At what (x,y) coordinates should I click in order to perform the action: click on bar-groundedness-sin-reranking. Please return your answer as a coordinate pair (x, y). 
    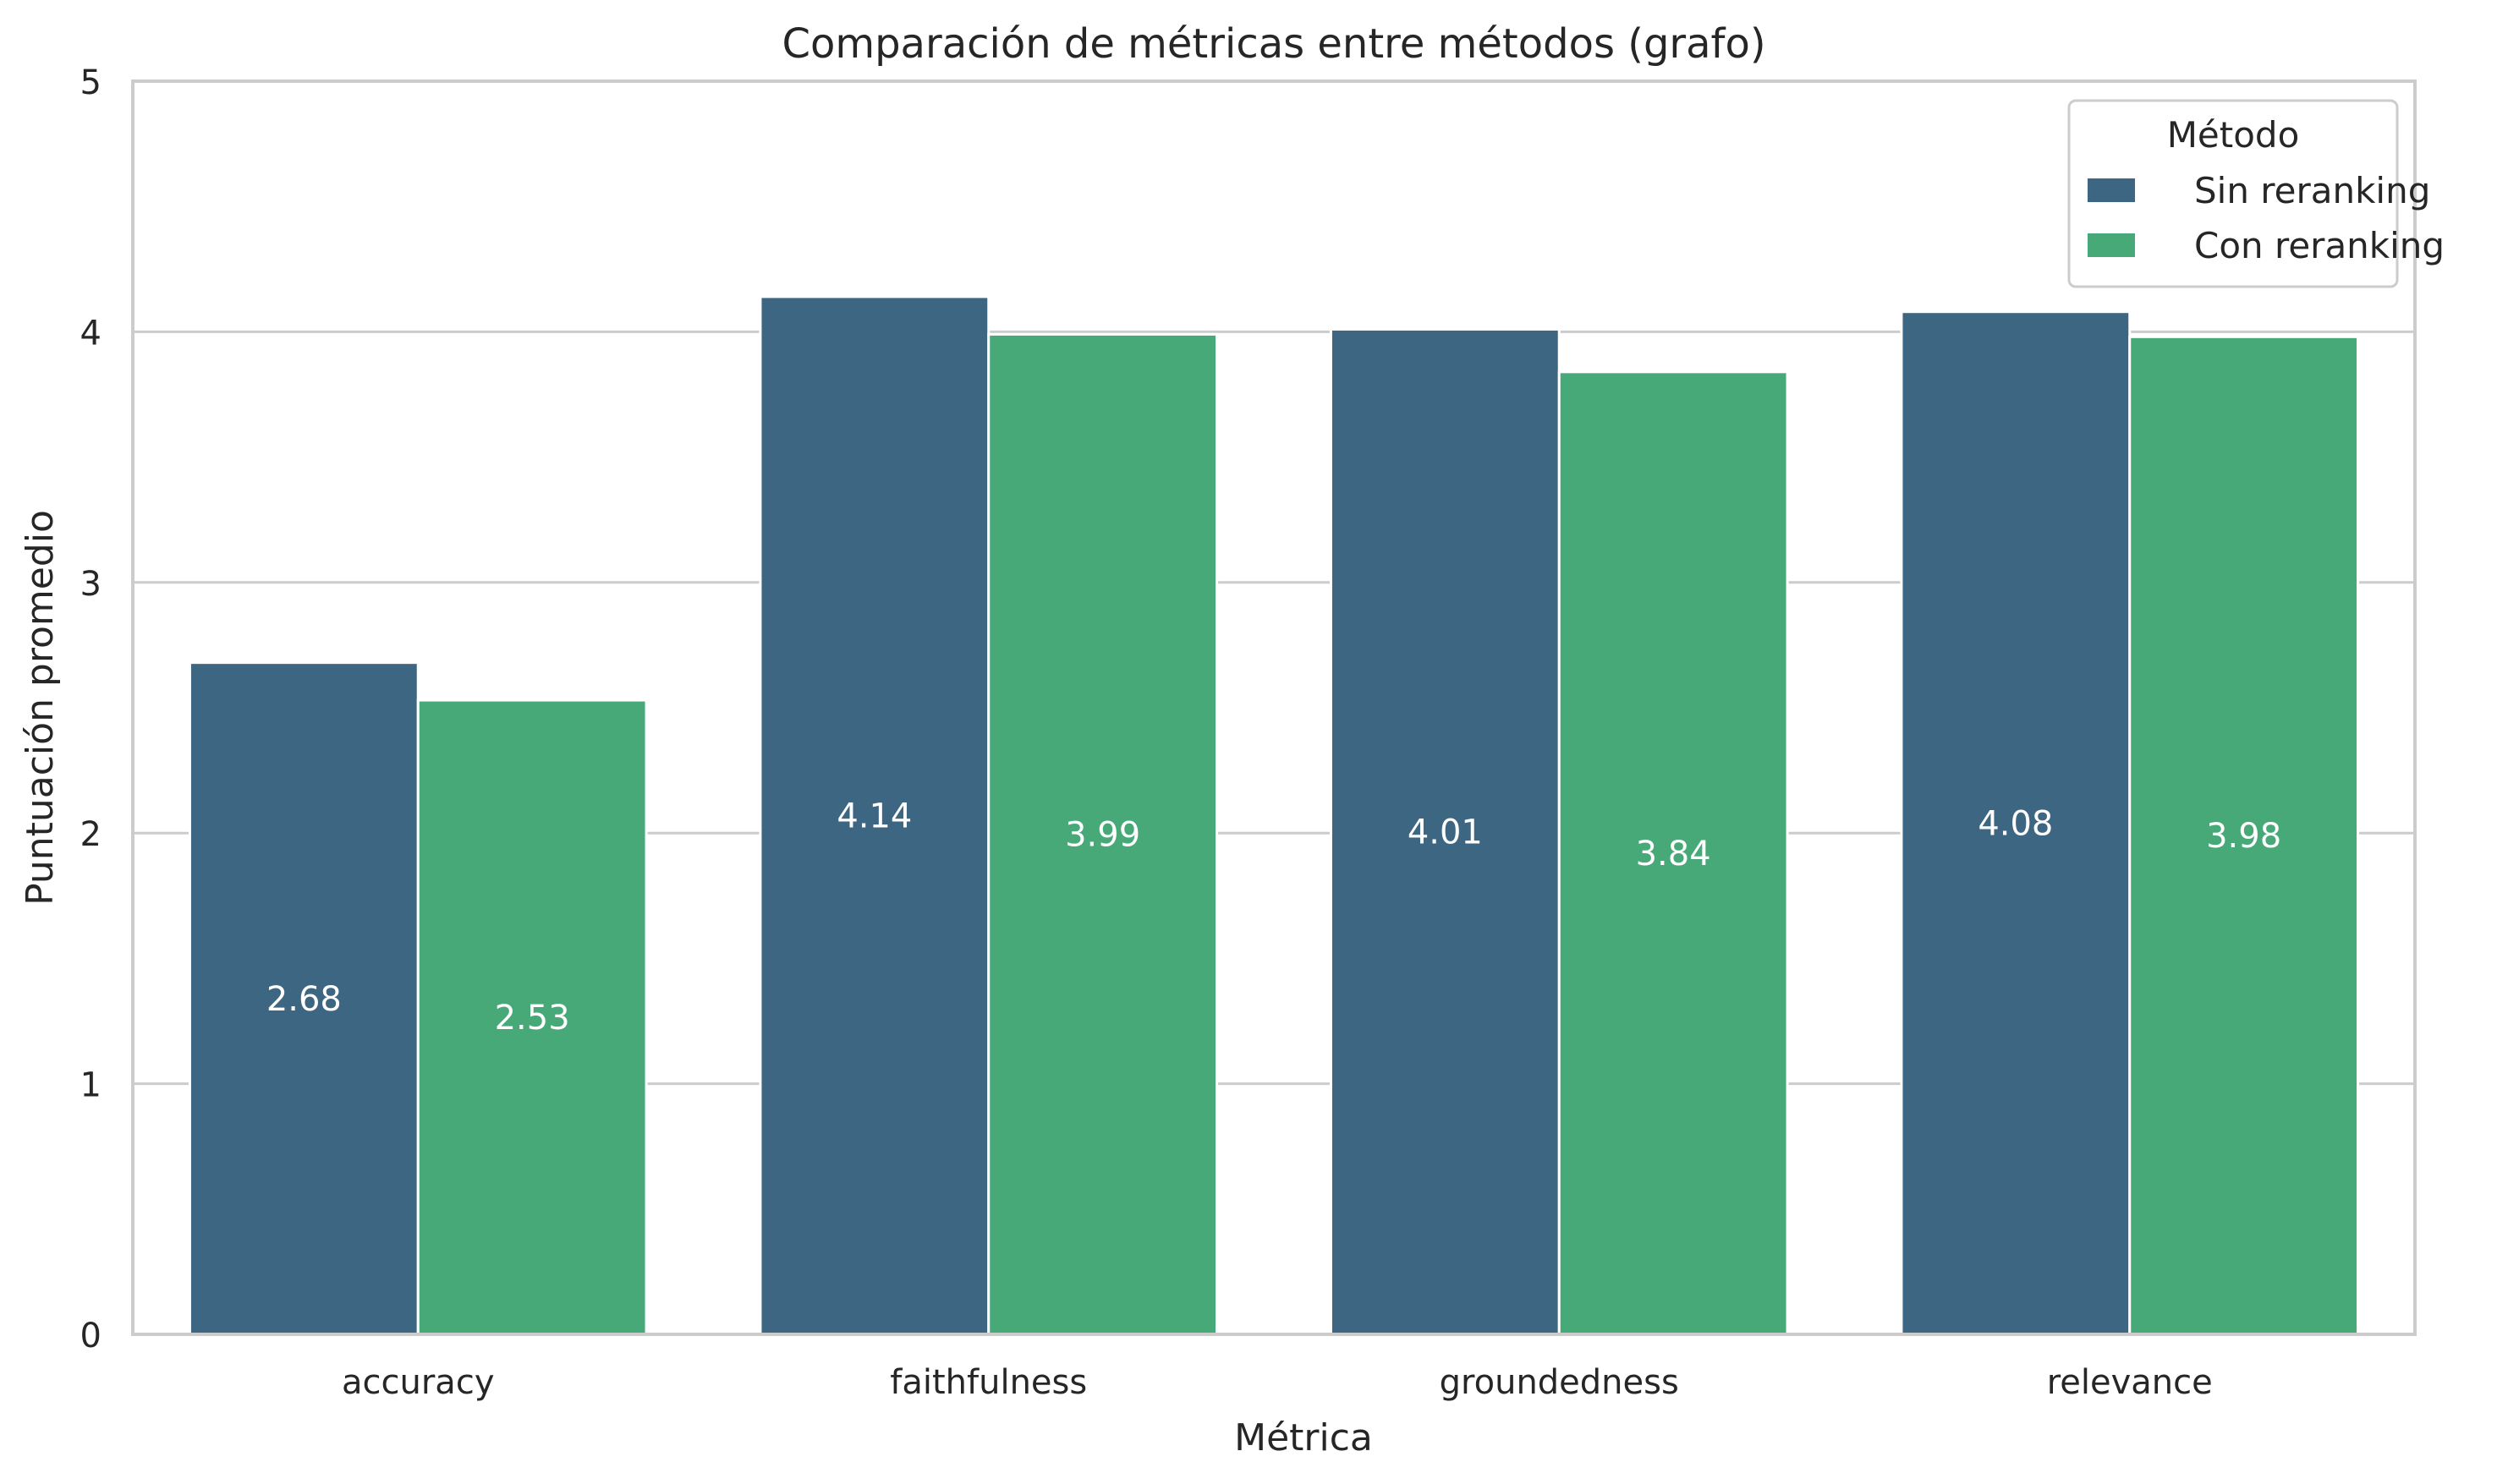
    Looking at the image, I should click on (1445, 831).